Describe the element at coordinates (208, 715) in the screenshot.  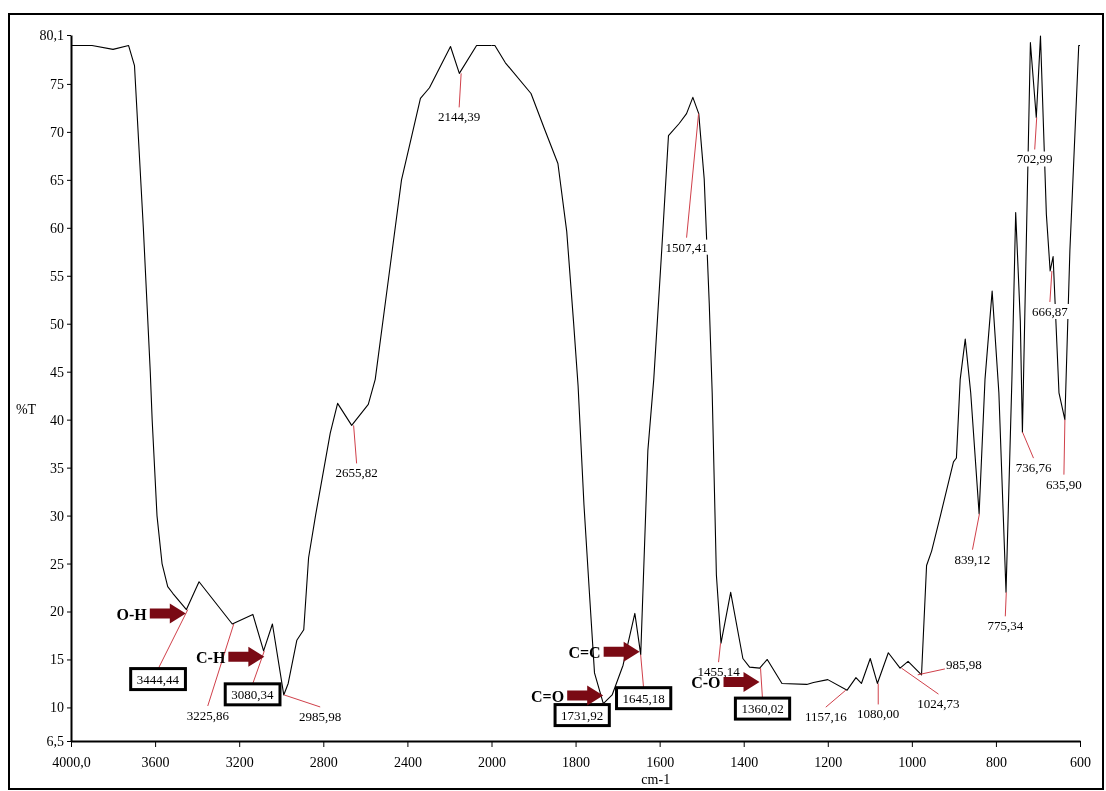
I see `annotation: 3225,86` at that location.